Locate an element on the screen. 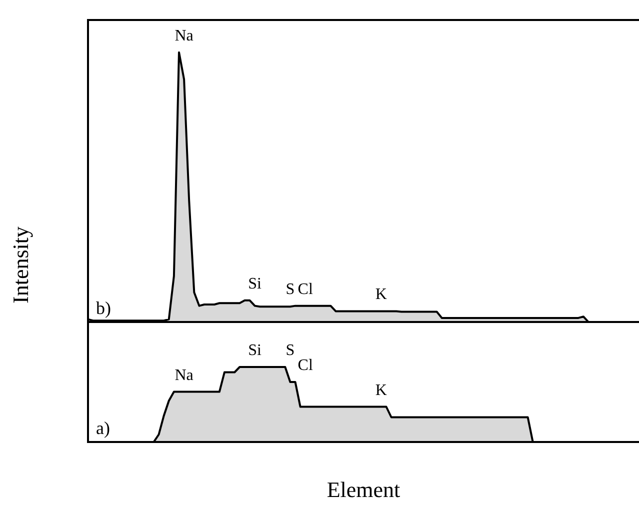 This screenshot has height=509, width=639. annotation: a) is located at coordinates (103, 428).